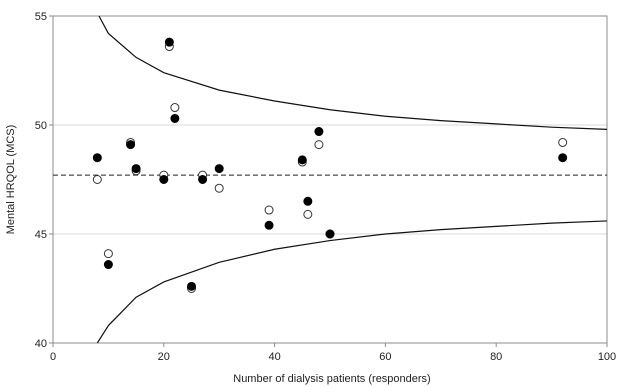 The height and width of the screenshot is (387, 623). Describe the element at coordinates (164, 357) in the screenshot. I see `x-tick-label: 20` at that location.